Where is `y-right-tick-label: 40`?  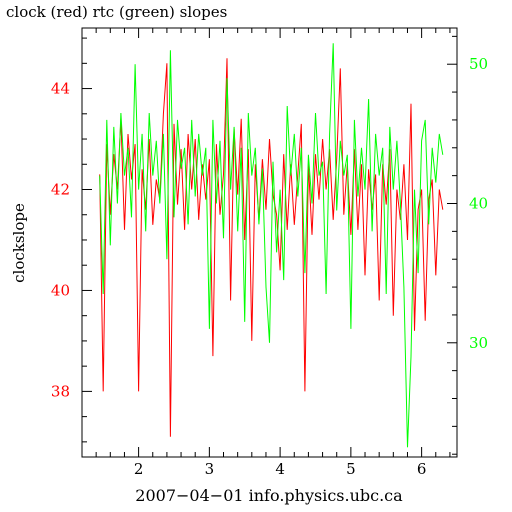
y-right-tick-label: 40 is located at coordinates (478, 204).